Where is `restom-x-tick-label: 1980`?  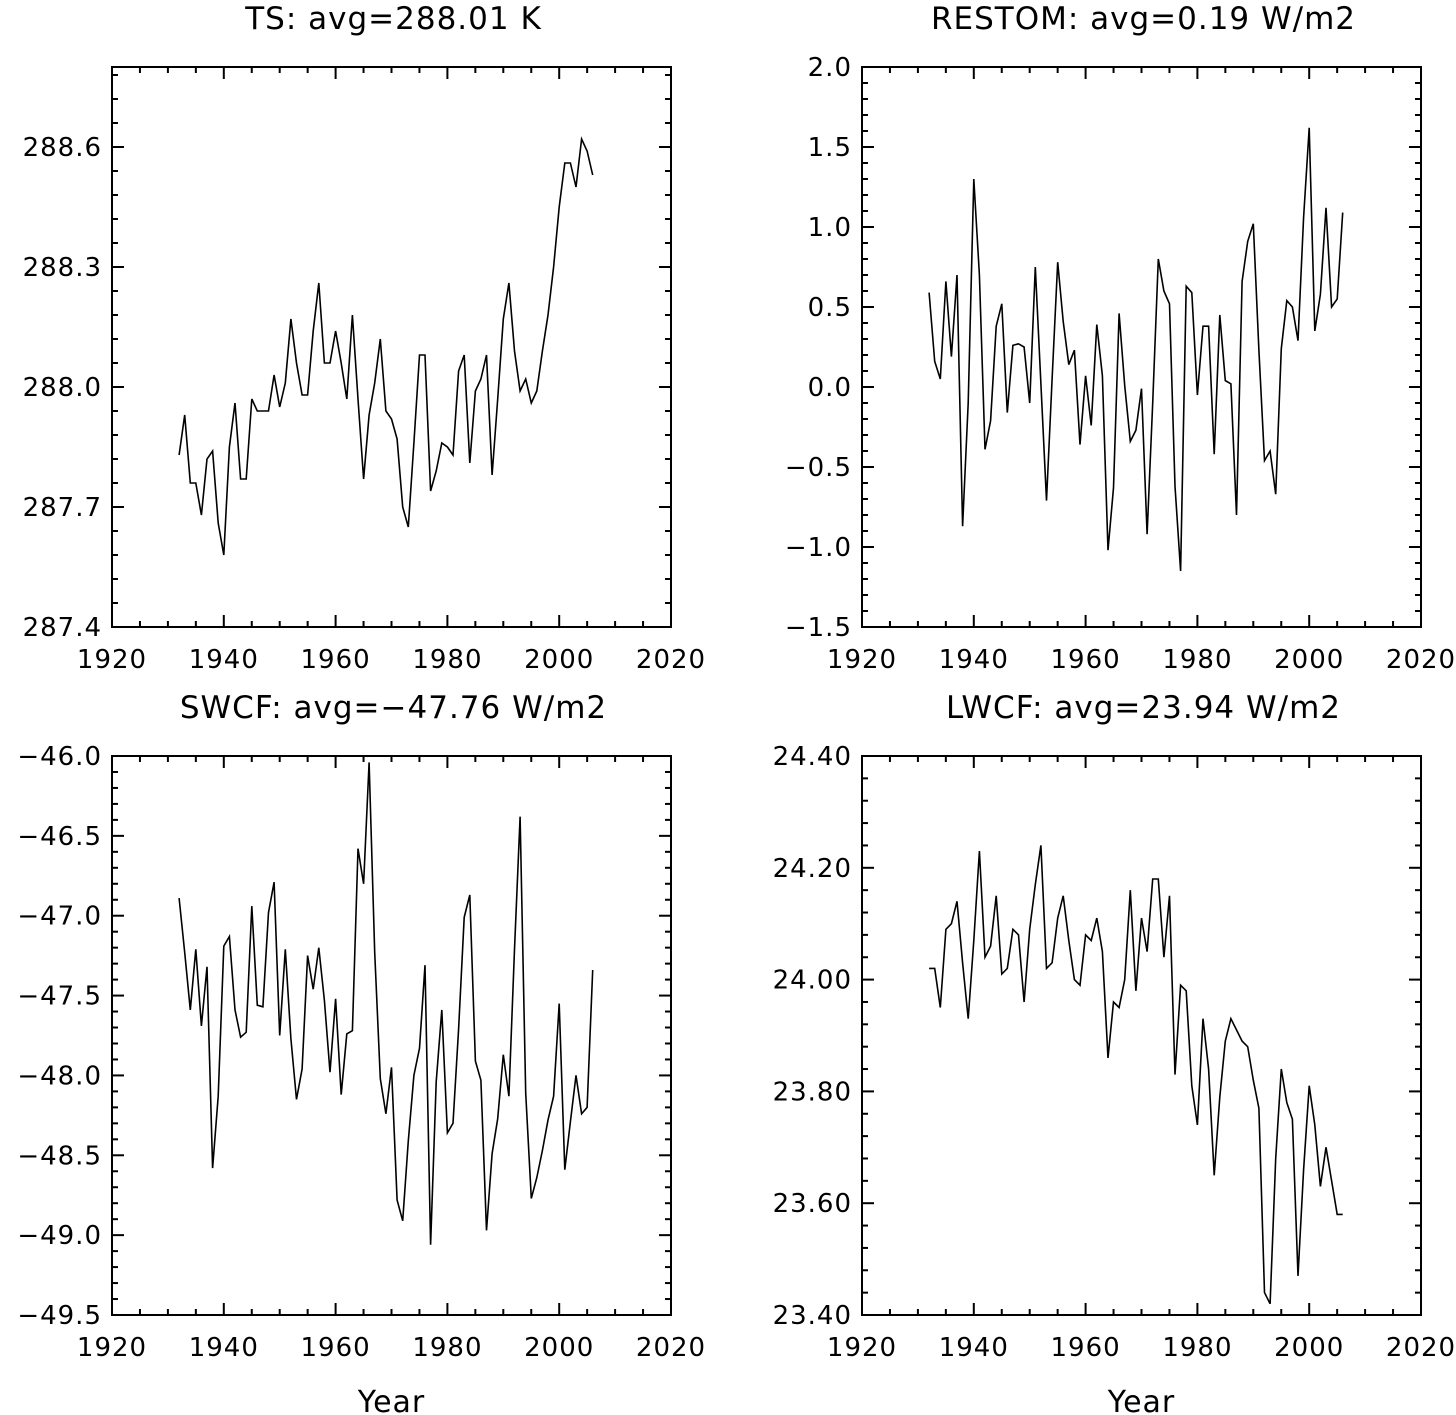 restom-x-tick-label: 1980 is located at coordinates (1197, 660).